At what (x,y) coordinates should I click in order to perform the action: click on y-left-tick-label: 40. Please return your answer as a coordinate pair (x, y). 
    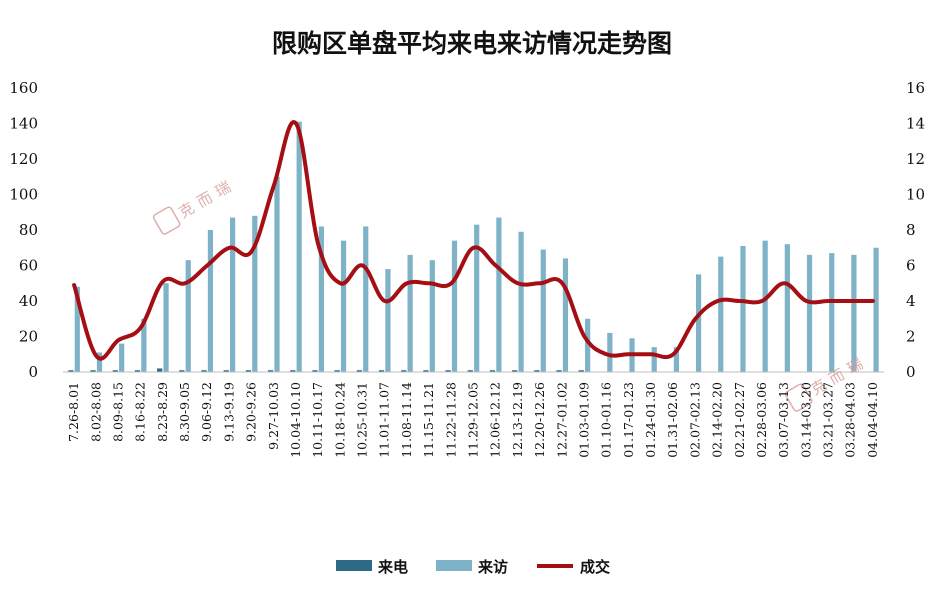
    Looking at the image, I should click on (28, 301).